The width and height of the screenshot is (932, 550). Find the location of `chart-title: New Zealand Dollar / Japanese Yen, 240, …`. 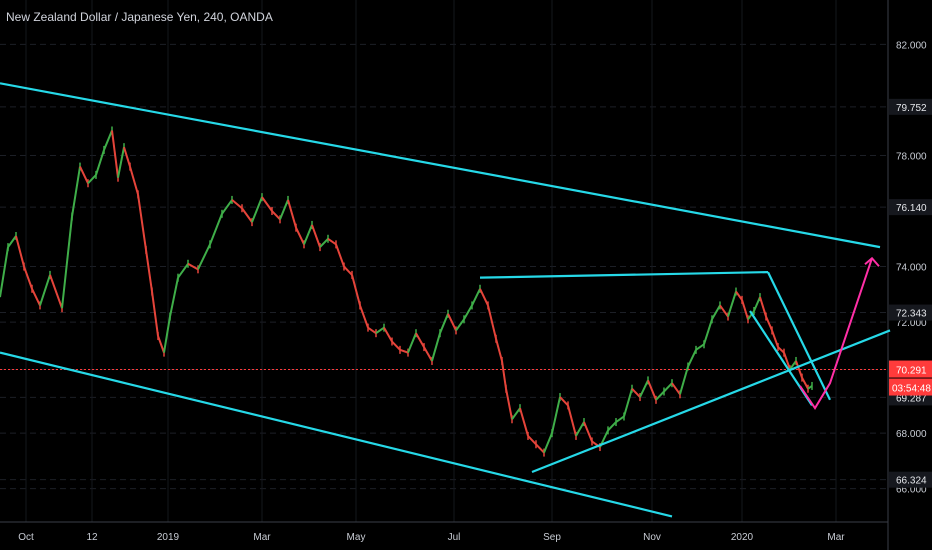

chart-title: New Zealand Dollar / Japanese Yen, 240, … is located at coordinates (139, 17).